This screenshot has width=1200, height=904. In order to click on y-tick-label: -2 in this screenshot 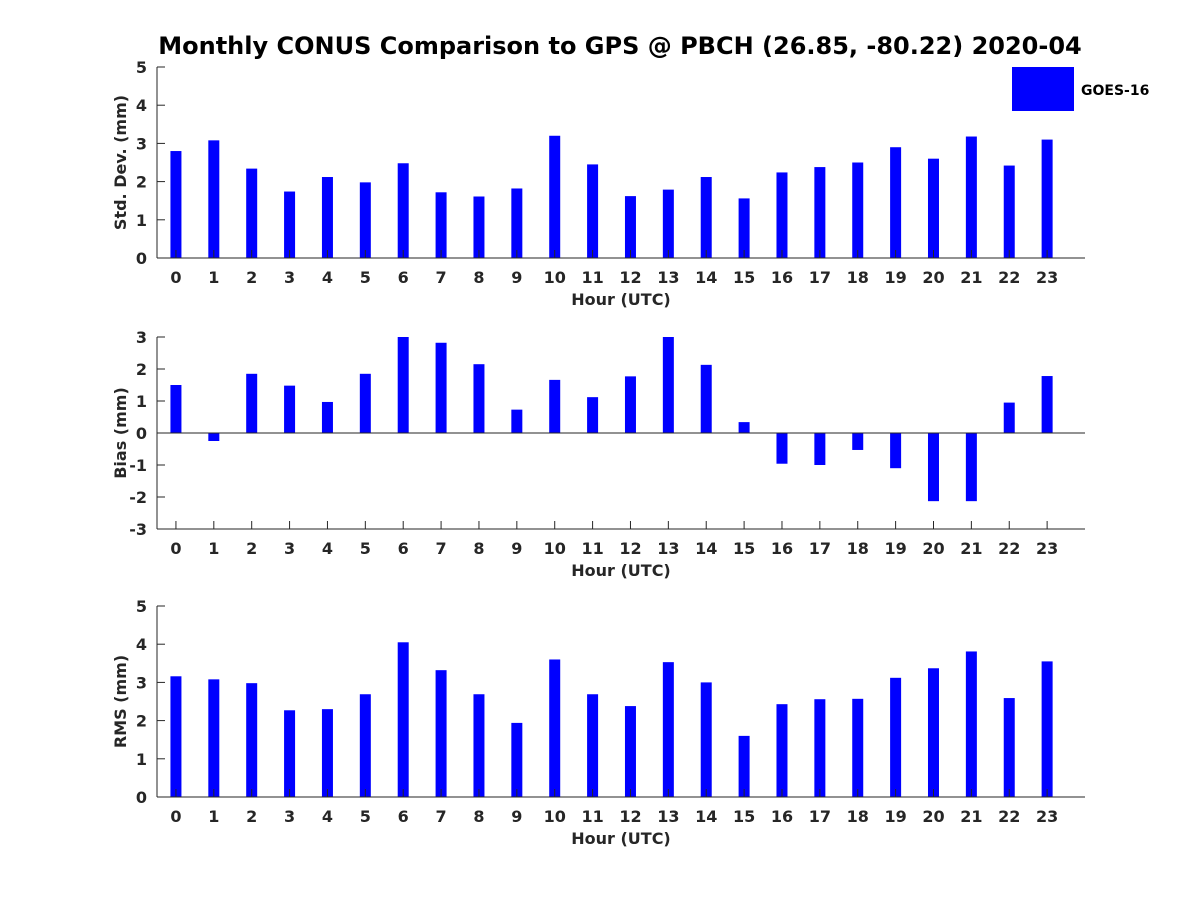, I will do `click(138, 497)`.